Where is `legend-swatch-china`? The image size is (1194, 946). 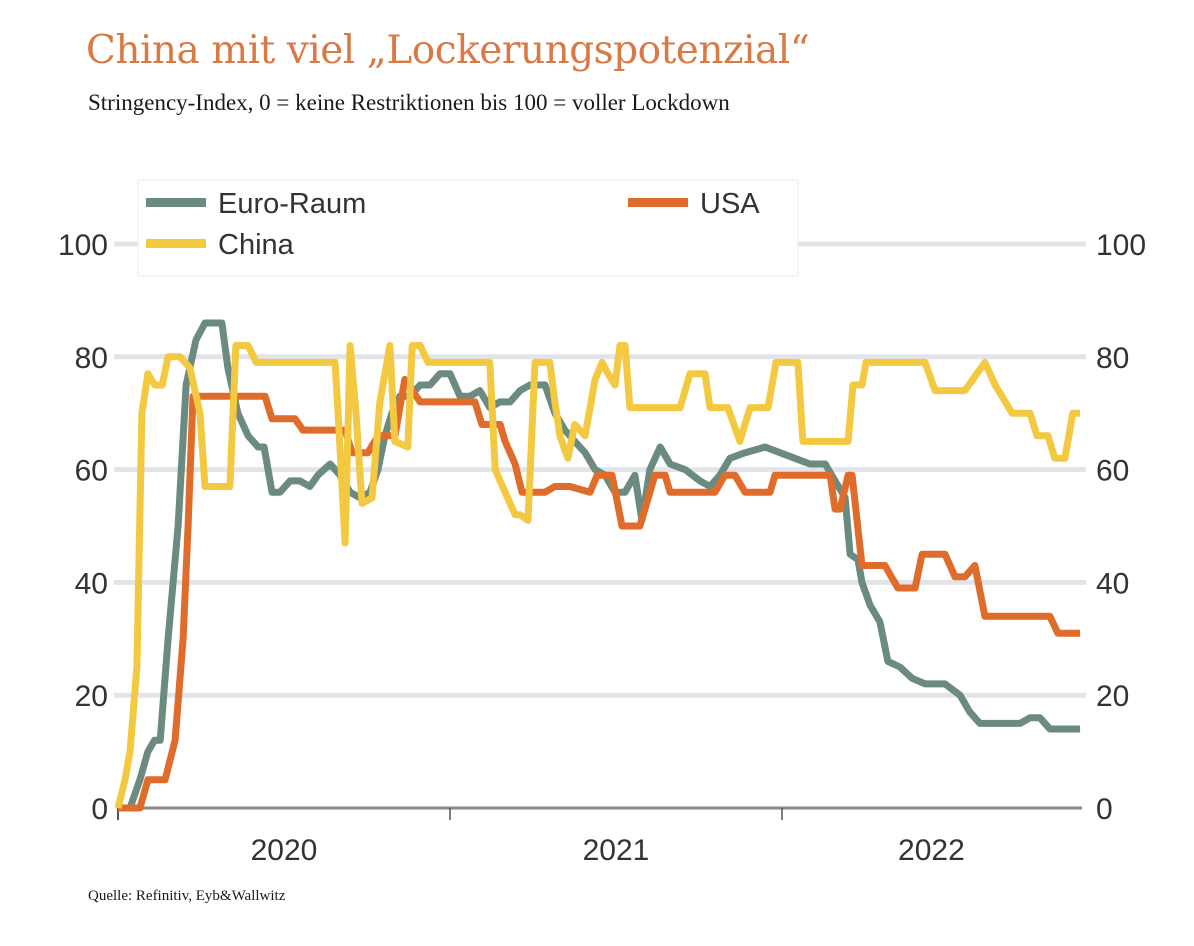 legend-swatch-china is located at coordinates (176, 243).